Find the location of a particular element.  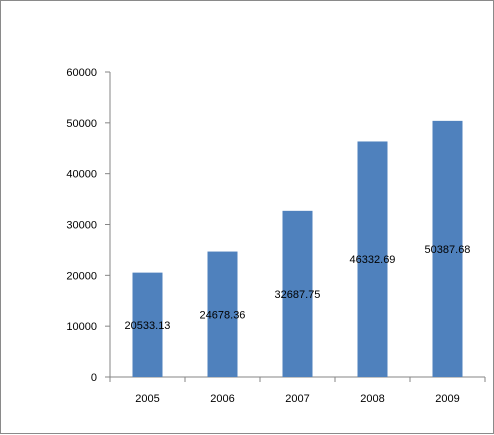

data-label-2007: 32687.75 is located at coordinates (298, 295).